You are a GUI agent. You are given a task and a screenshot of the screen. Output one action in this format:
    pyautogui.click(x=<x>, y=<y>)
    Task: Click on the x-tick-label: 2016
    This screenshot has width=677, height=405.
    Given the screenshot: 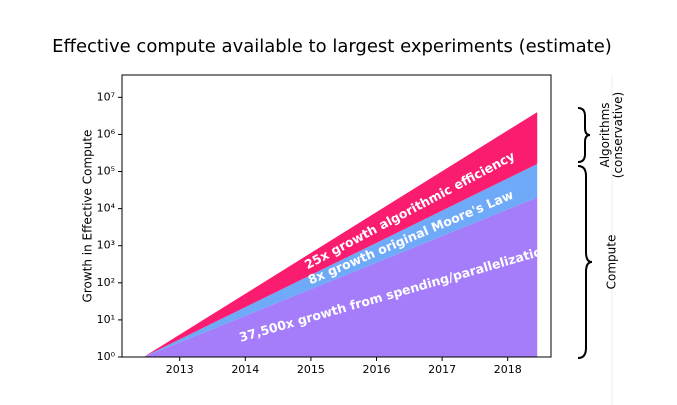 What is the action you would take?
    pyautogui.click(x=377, y=369)
    